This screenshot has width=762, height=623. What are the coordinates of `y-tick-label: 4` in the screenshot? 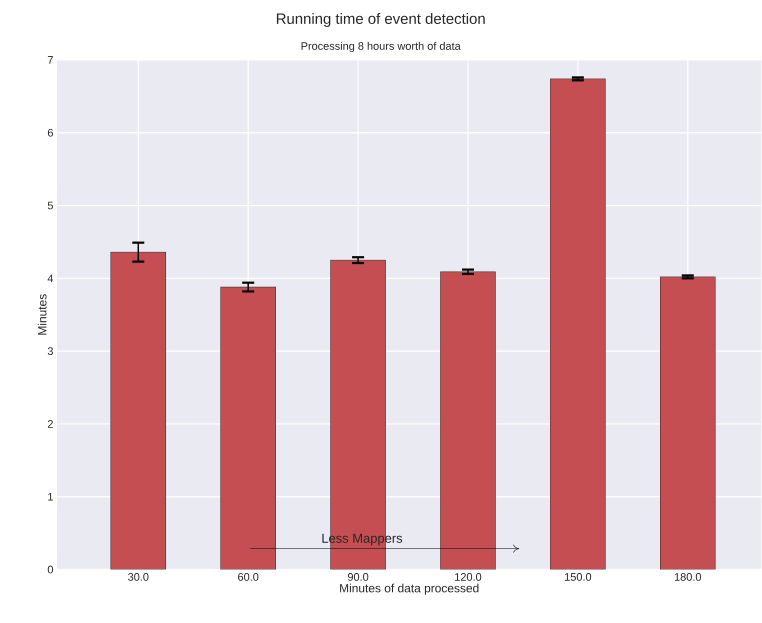 It's located at (51, 278).